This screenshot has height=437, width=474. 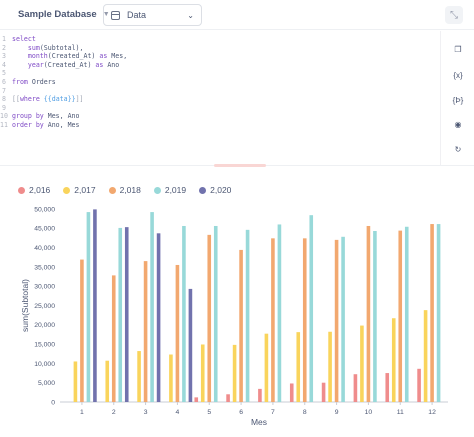 I want to click on preview-button: ◉, so click(x=458, y=124).